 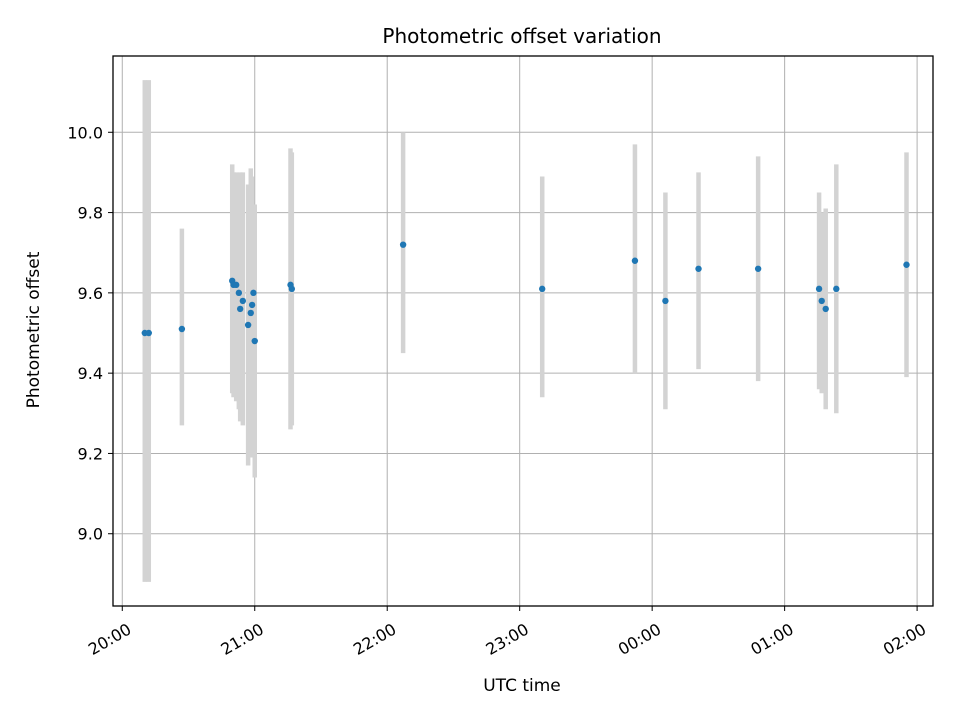 I want to click on y-axis-label: Photometric offset, so click(x=34, y=329).